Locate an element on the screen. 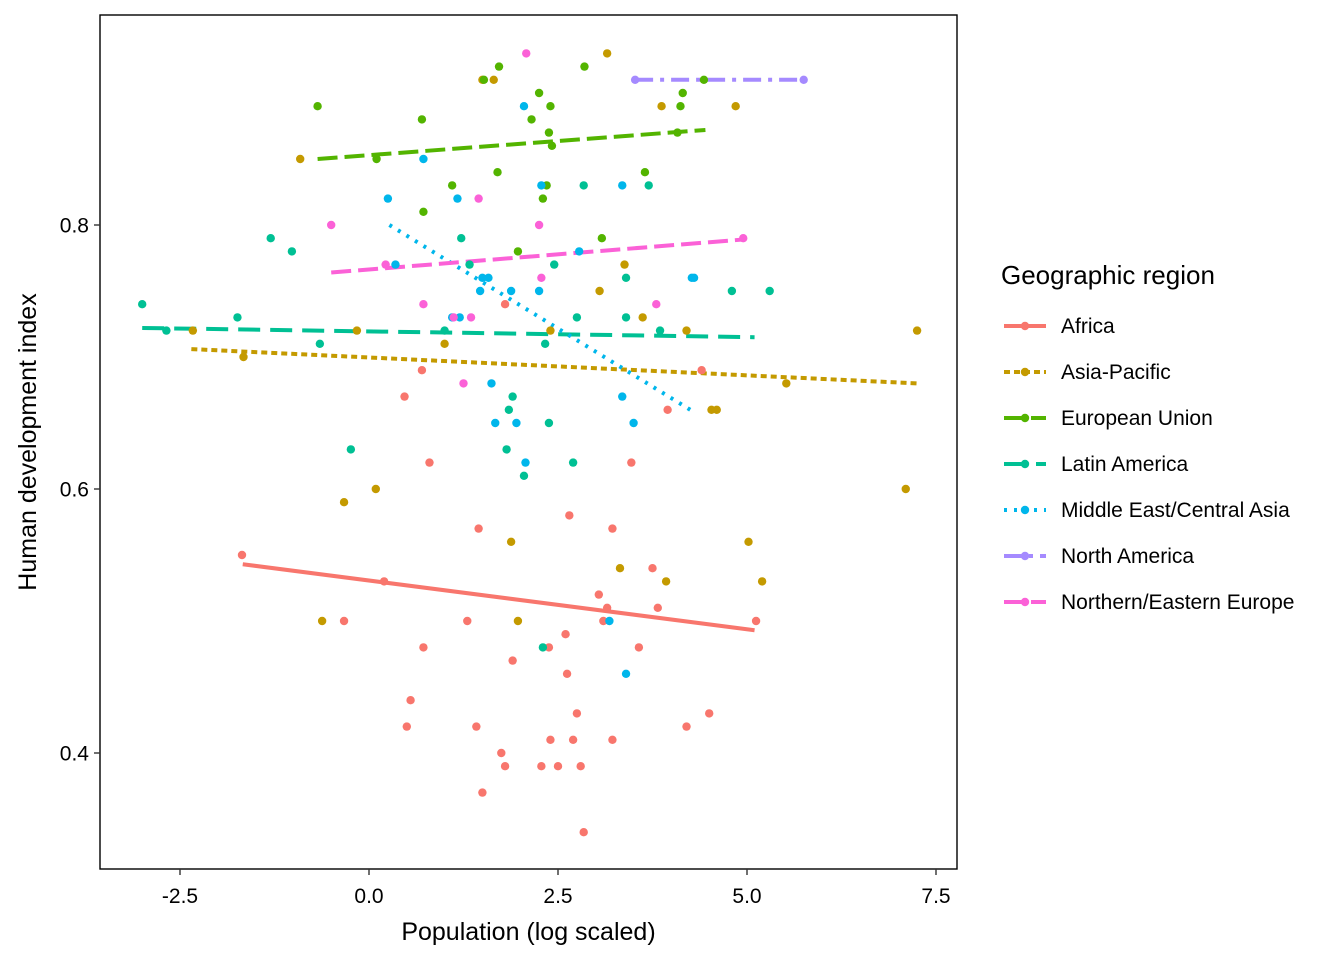 This screenshot has width=1344, height=960. legend-title: Geographic region is located at coordinates (1108, 275).